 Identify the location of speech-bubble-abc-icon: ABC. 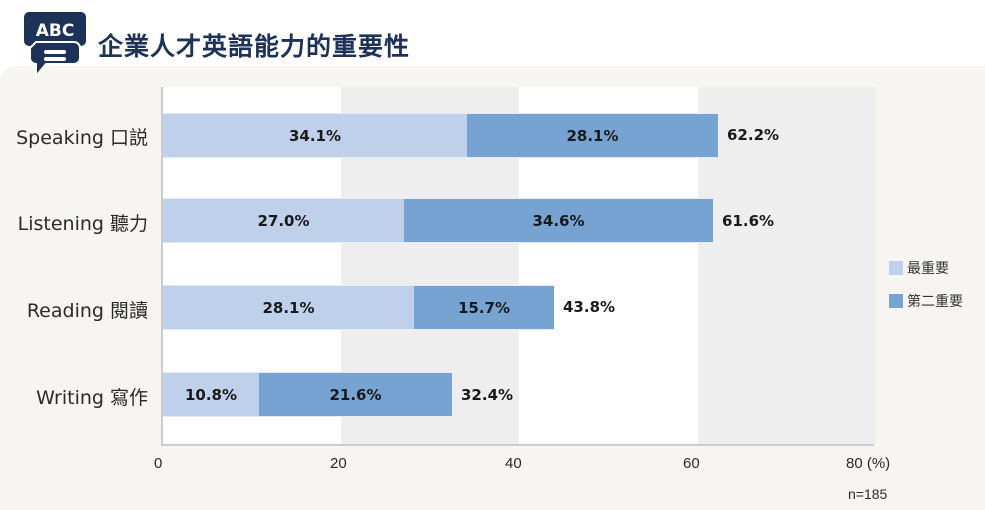
(55, 45).